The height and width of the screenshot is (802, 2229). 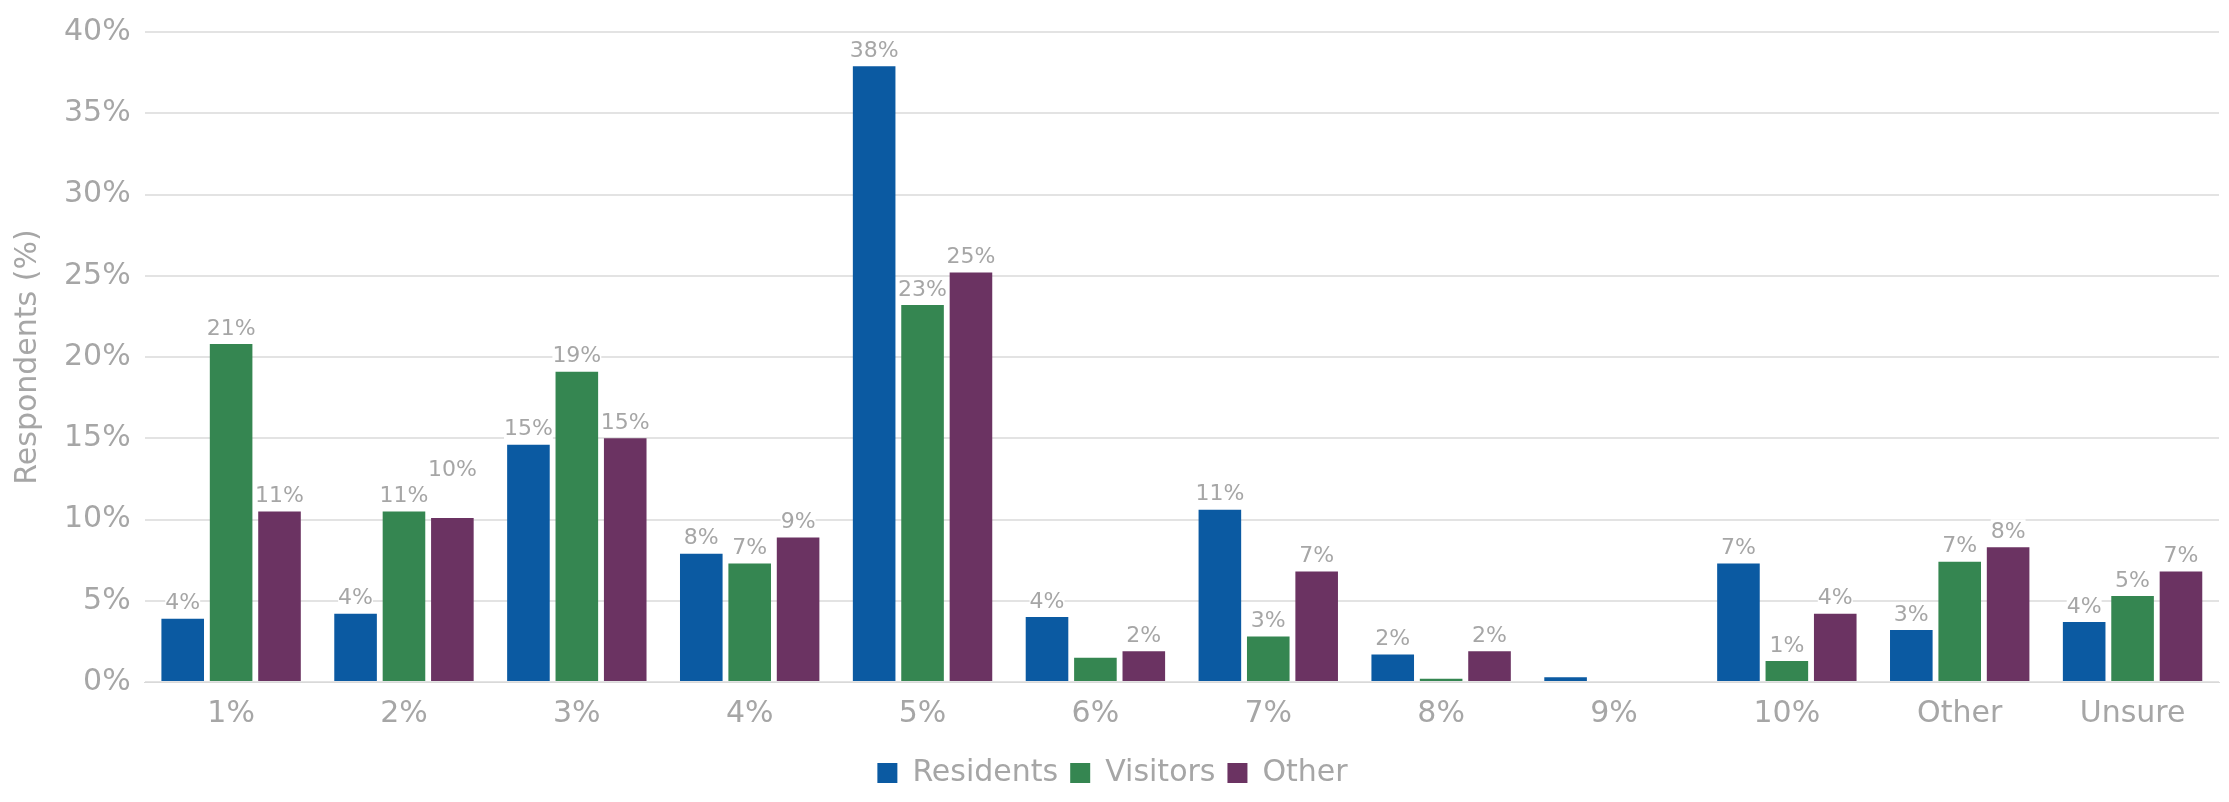 What do you see at coordinates (404, 711) in the screenshot?
I see `x-tick-label: 2%` at bounding box center [404, 711].